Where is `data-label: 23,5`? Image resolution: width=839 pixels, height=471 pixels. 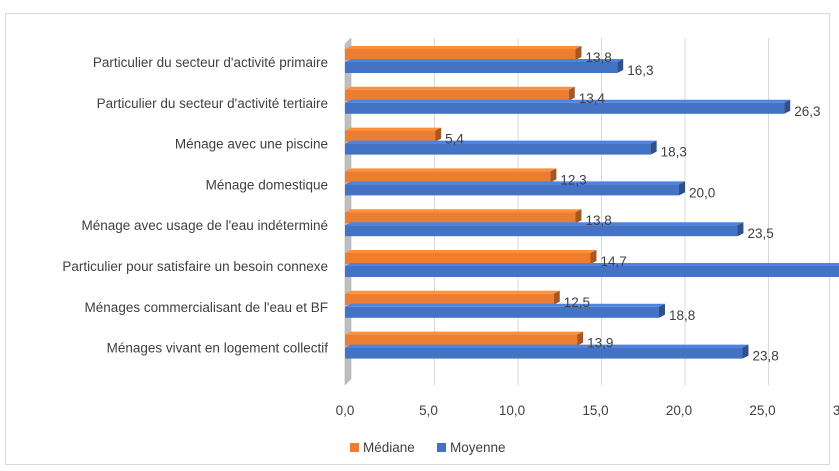
data-label: 23,5 is located at coordinates (760, 233).